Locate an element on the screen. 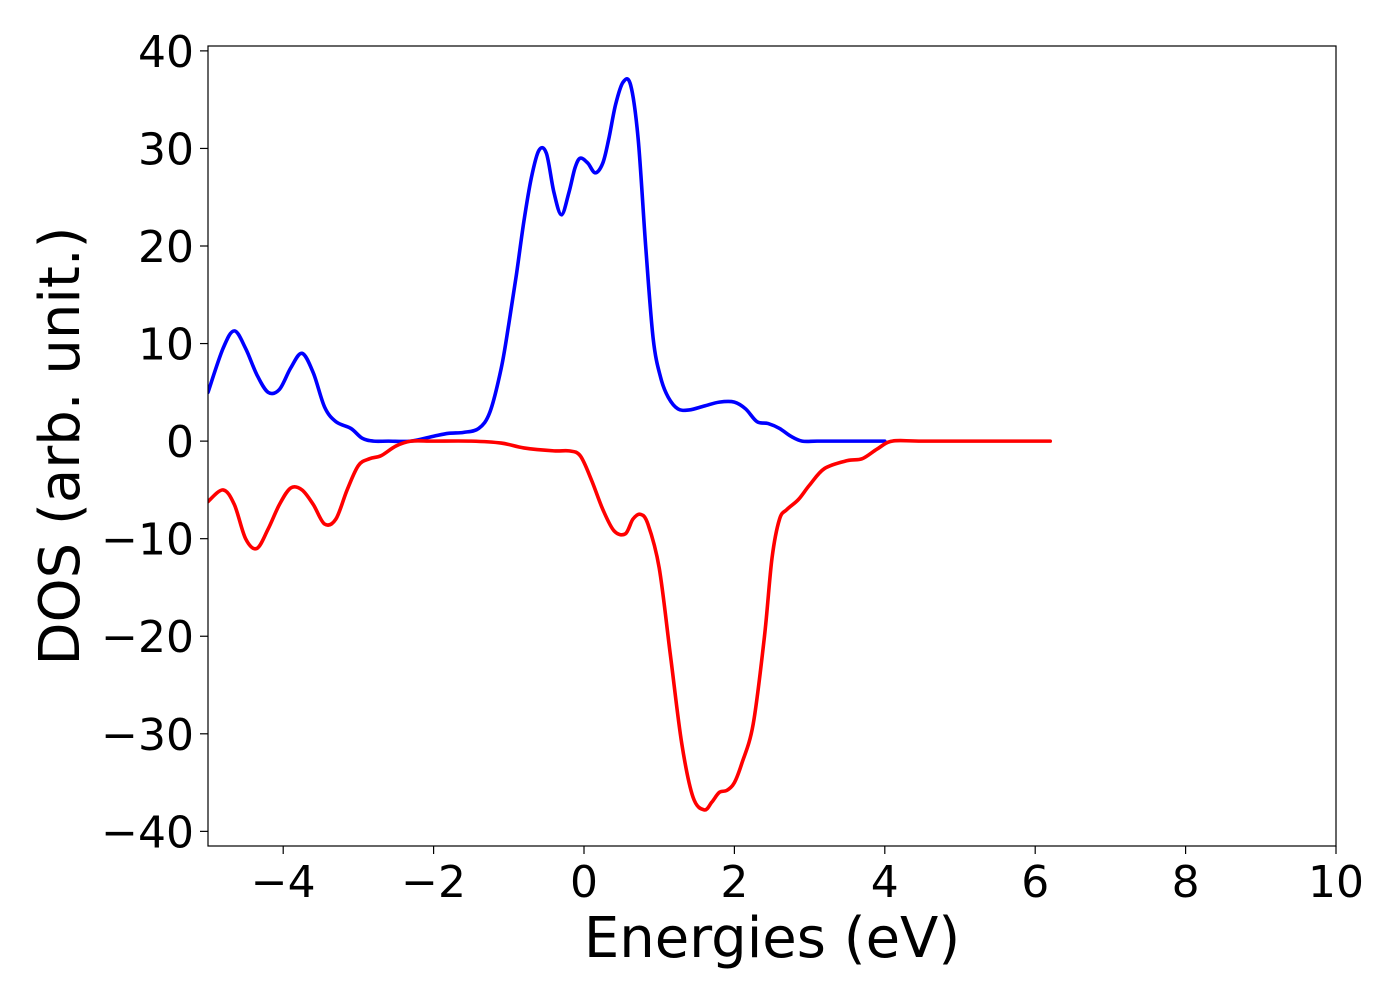 This screenshot has height=1000, width=1400. y-tick-label: −30 is located at coordinates (147, 735).